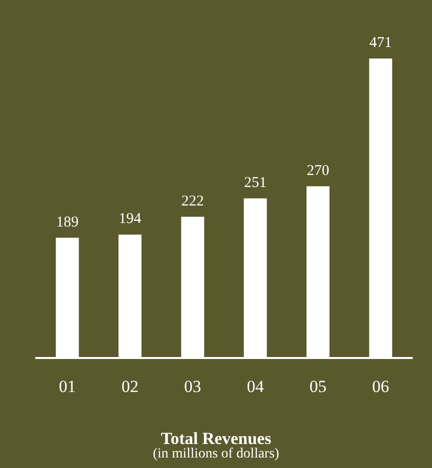 The image size is (432, 468). What do you see at coordinates (216, 454) in the screenshot?
I see `text: (in millions of dollars)` at bounding box center [216, 454].